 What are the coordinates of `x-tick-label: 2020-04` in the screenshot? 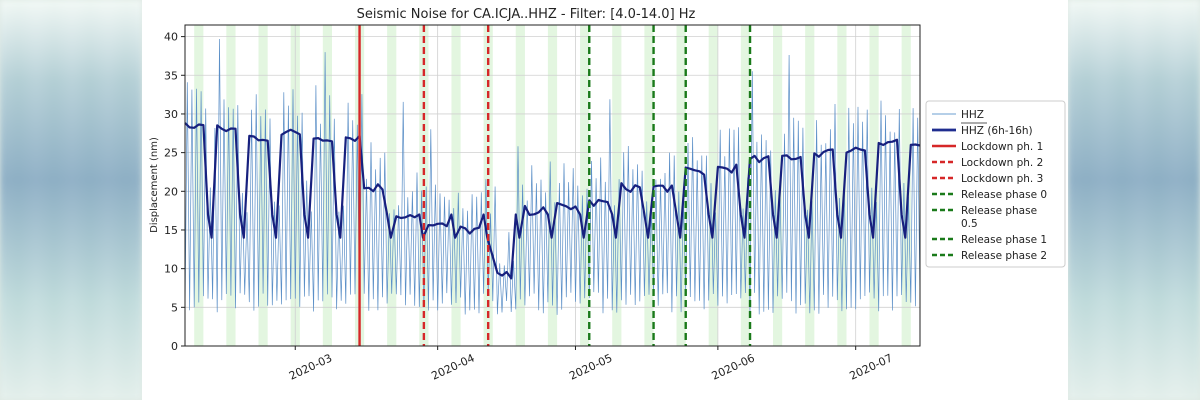 It's located at (452, 367).